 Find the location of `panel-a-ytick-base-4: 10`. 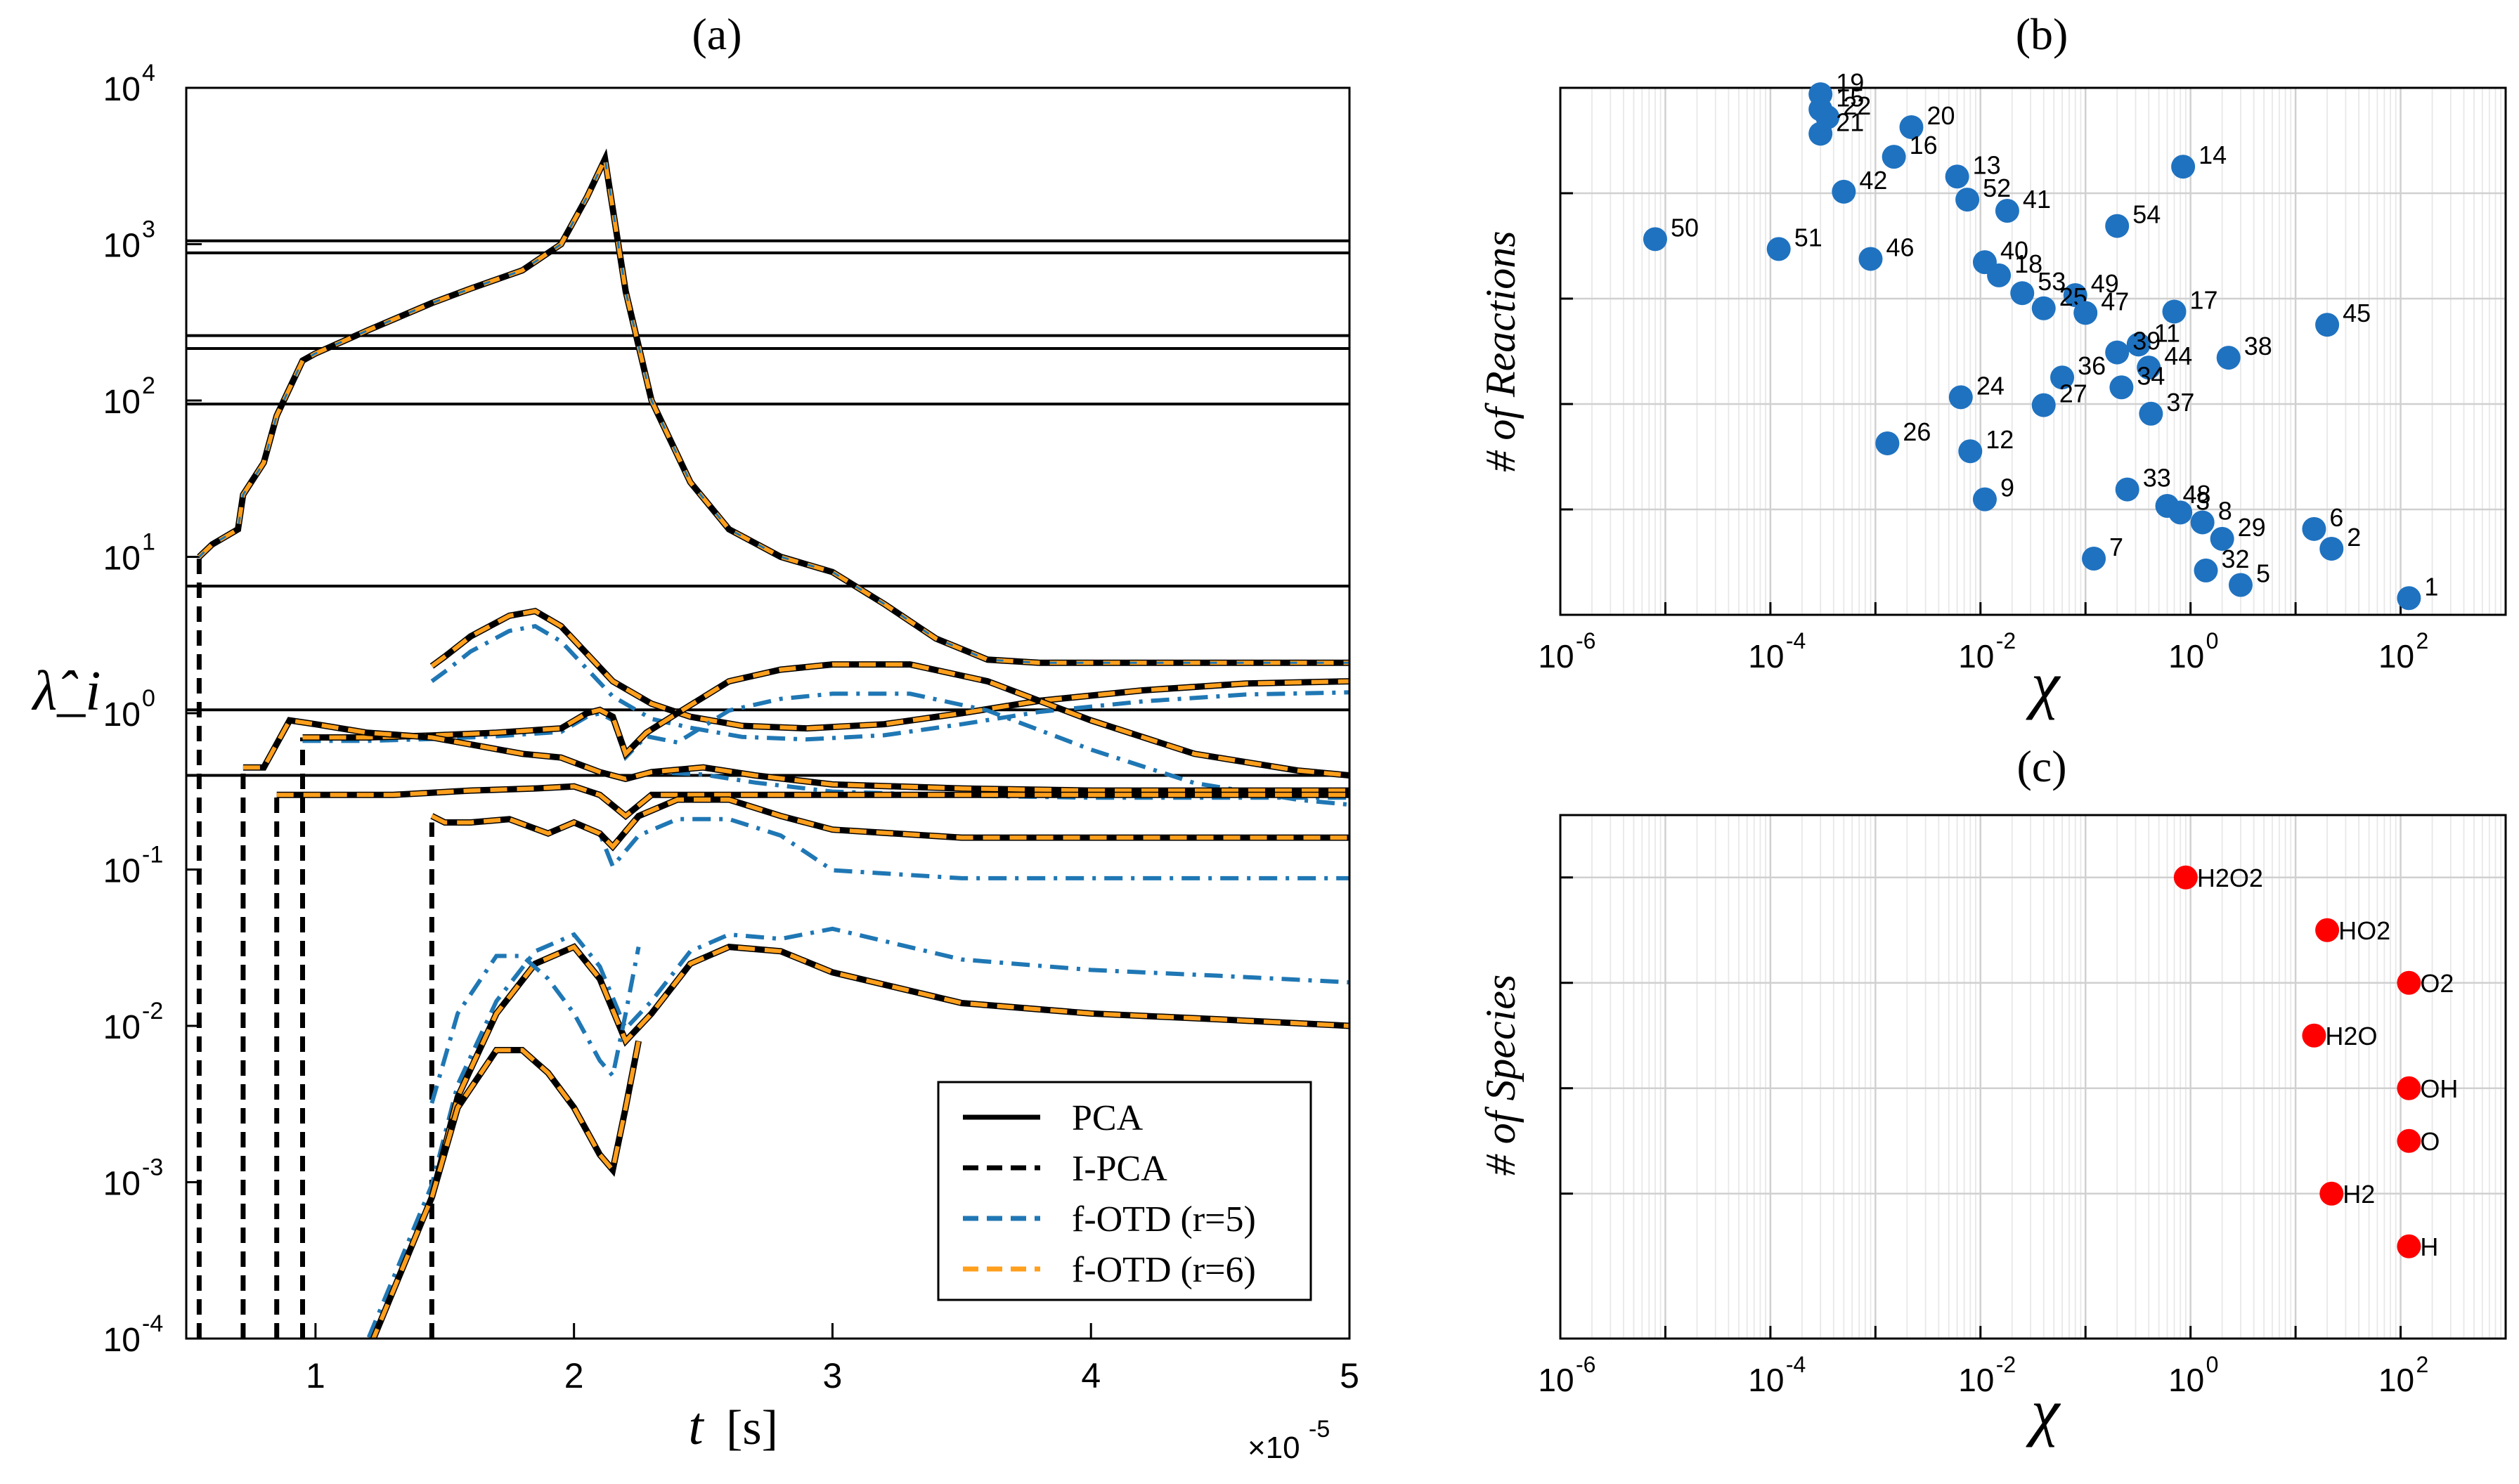

panel-a-ytick-base-4: 10 is located at coordinates (122, 871).